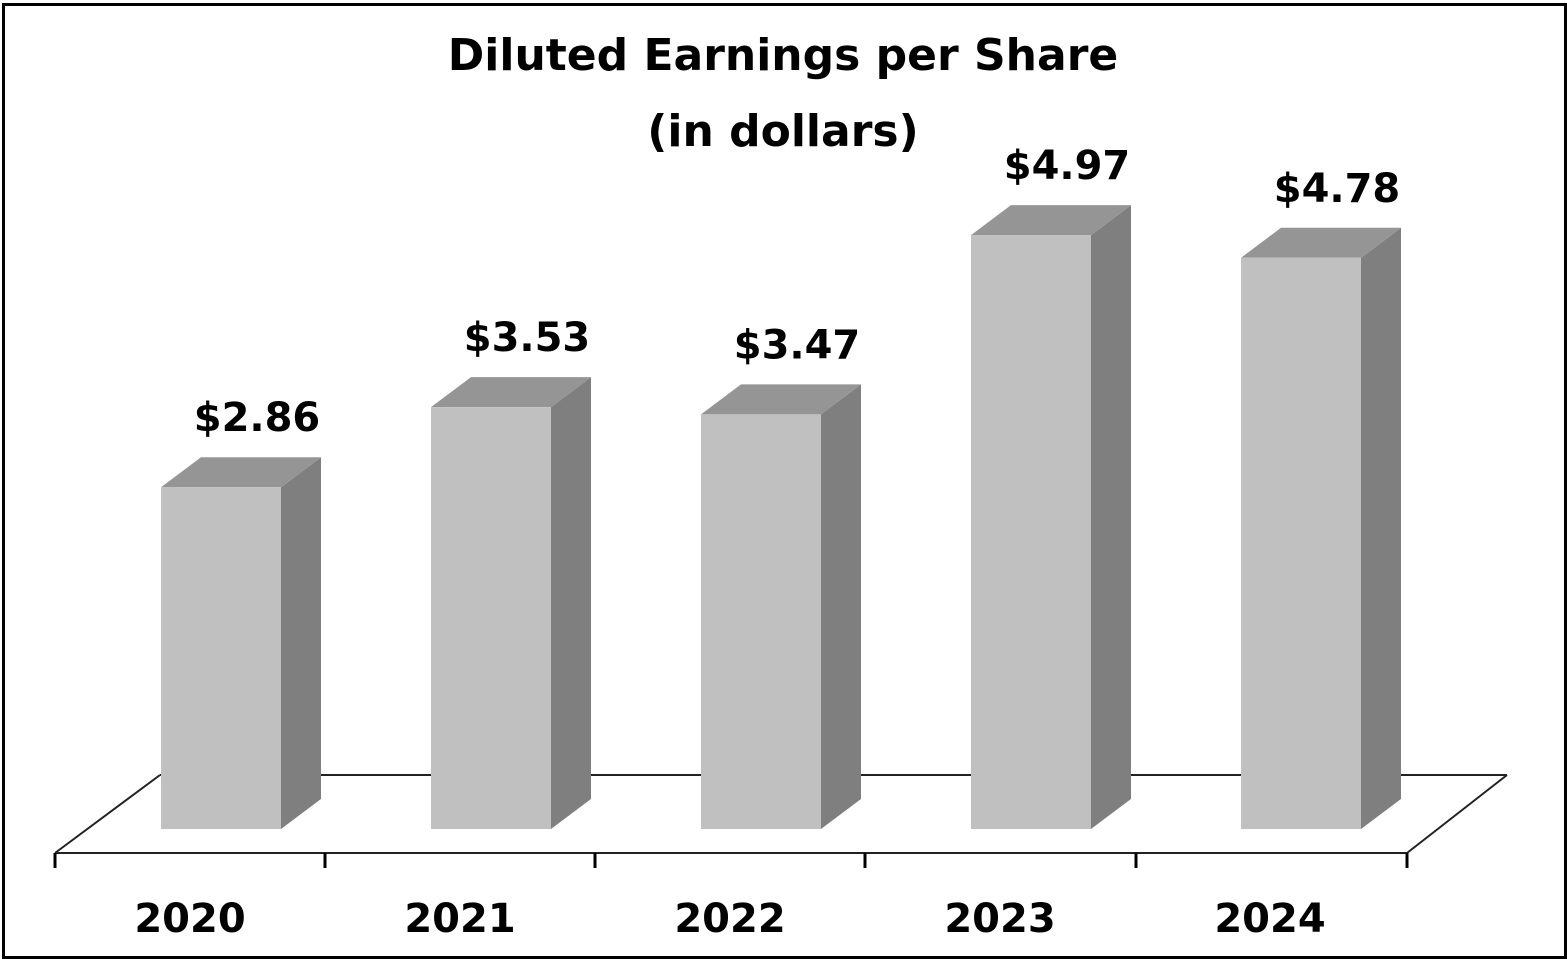  I want to click on x-axis-label: 2021, so click(459, 919).